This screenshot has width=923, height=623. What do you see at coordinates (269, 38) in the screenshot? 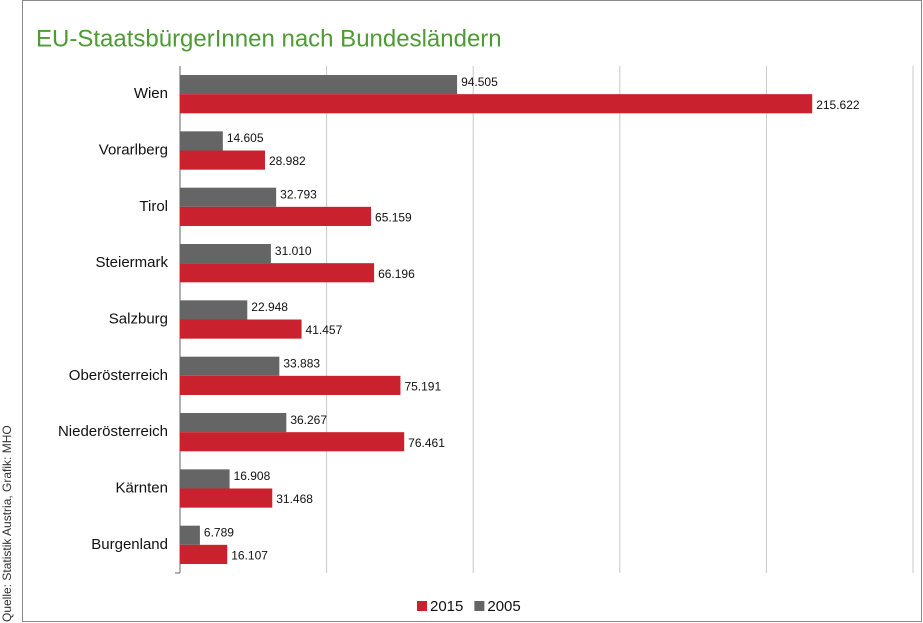
I see `chart-title: EU-StaatsbürgerInnen nach Bundesländern` at bounding box center [269, 38].